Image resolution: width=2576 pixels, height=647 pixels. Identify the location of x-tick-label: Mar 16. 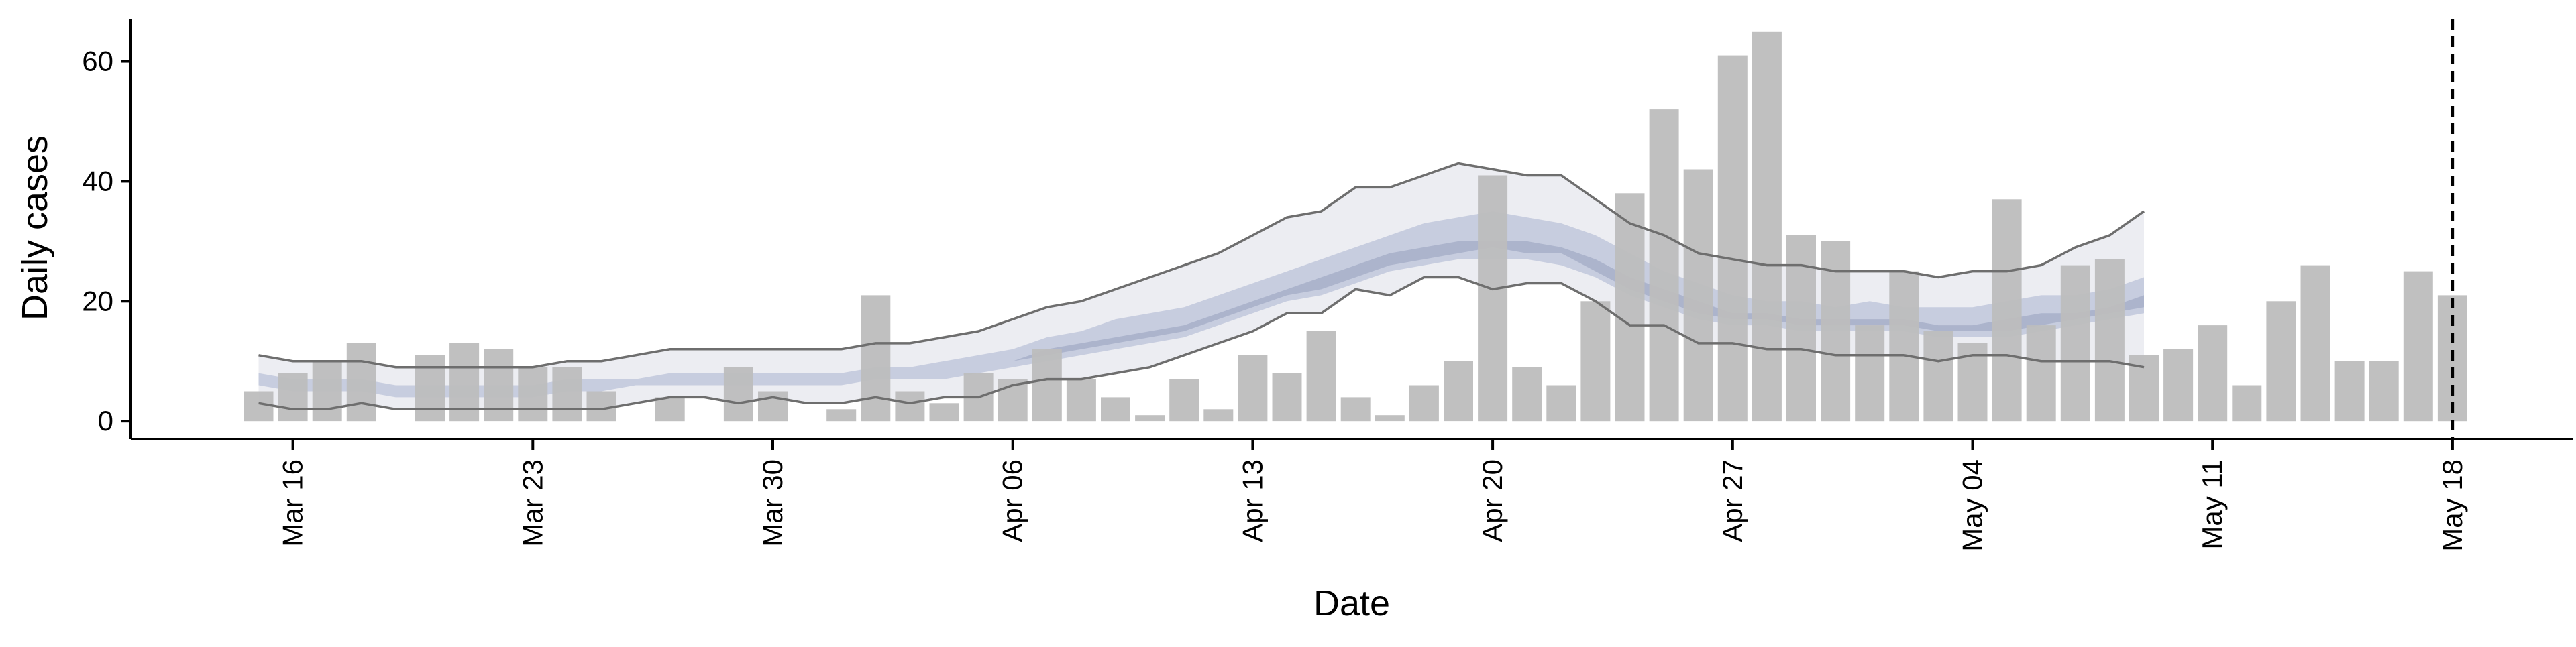
(293, 503).